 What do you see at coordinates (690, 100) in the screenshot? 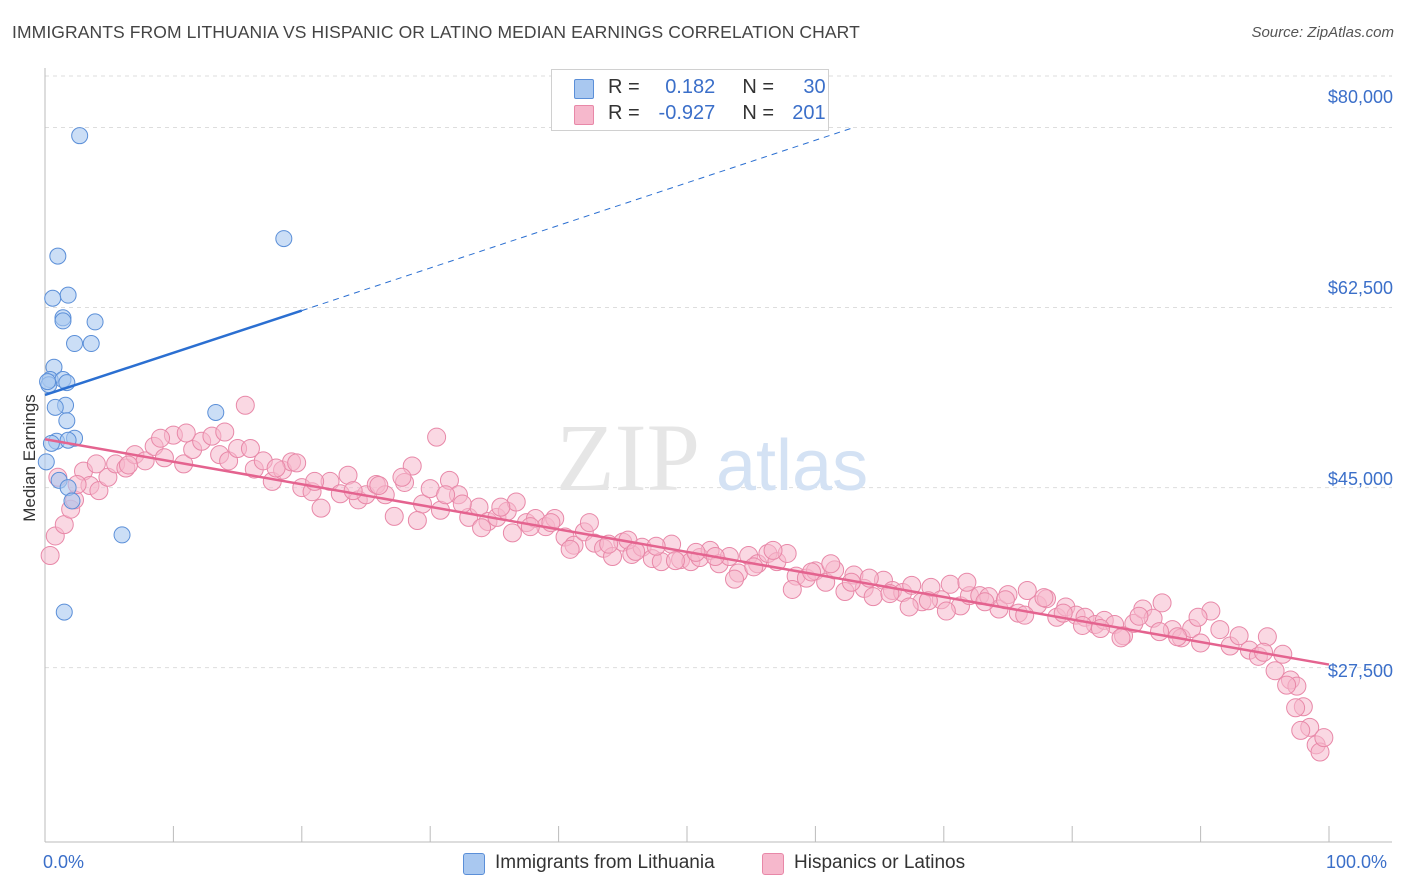
I see `stats-legend: R = 0.182 N = 30 R = -0.927 N = 201` at bounding box center [690, 100].